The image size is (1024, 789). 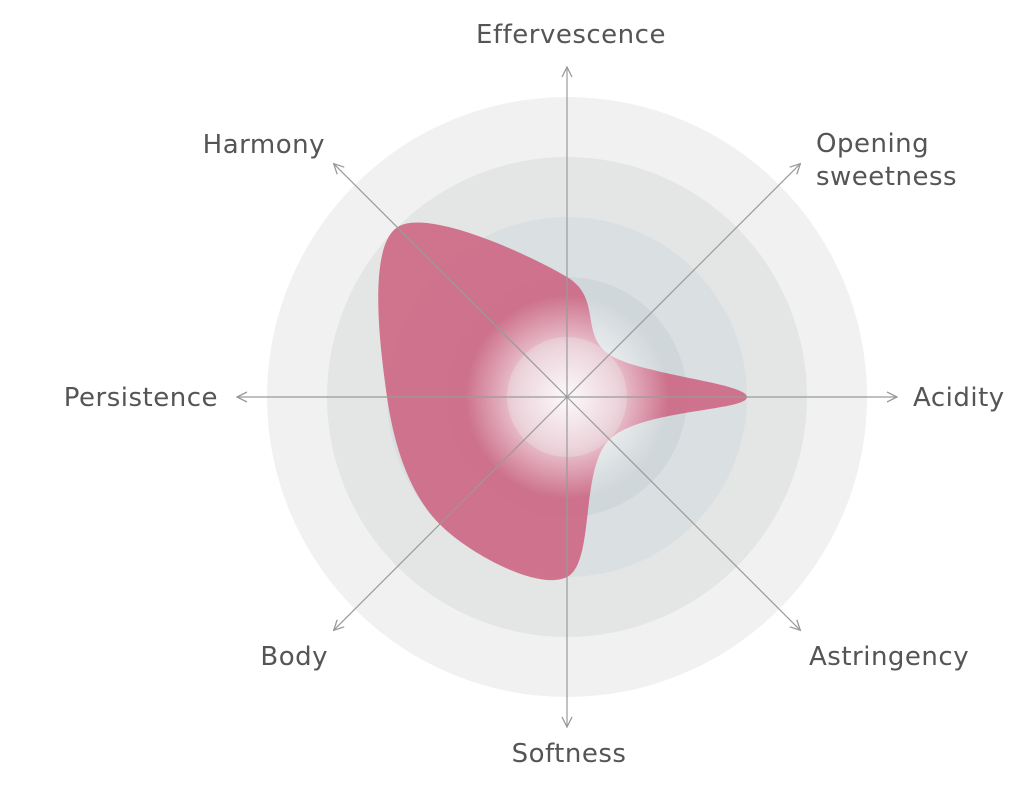 I want to click on label-line: Persistence, so click(x=141, y=398).